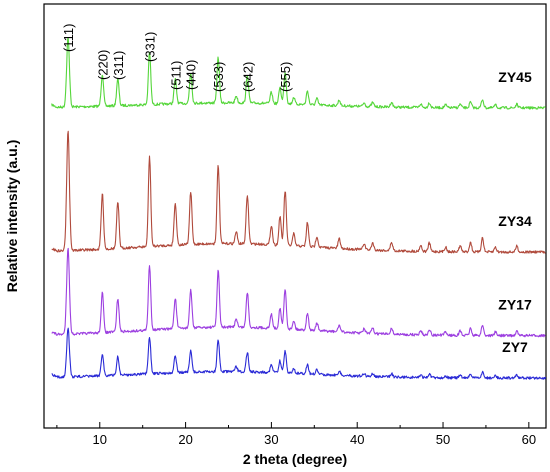 The width and height of the screenshot is (550, 472). Describe the element at coordinates (529, 439) in the screenshot. I see `x-tick-label: 60` at that location.